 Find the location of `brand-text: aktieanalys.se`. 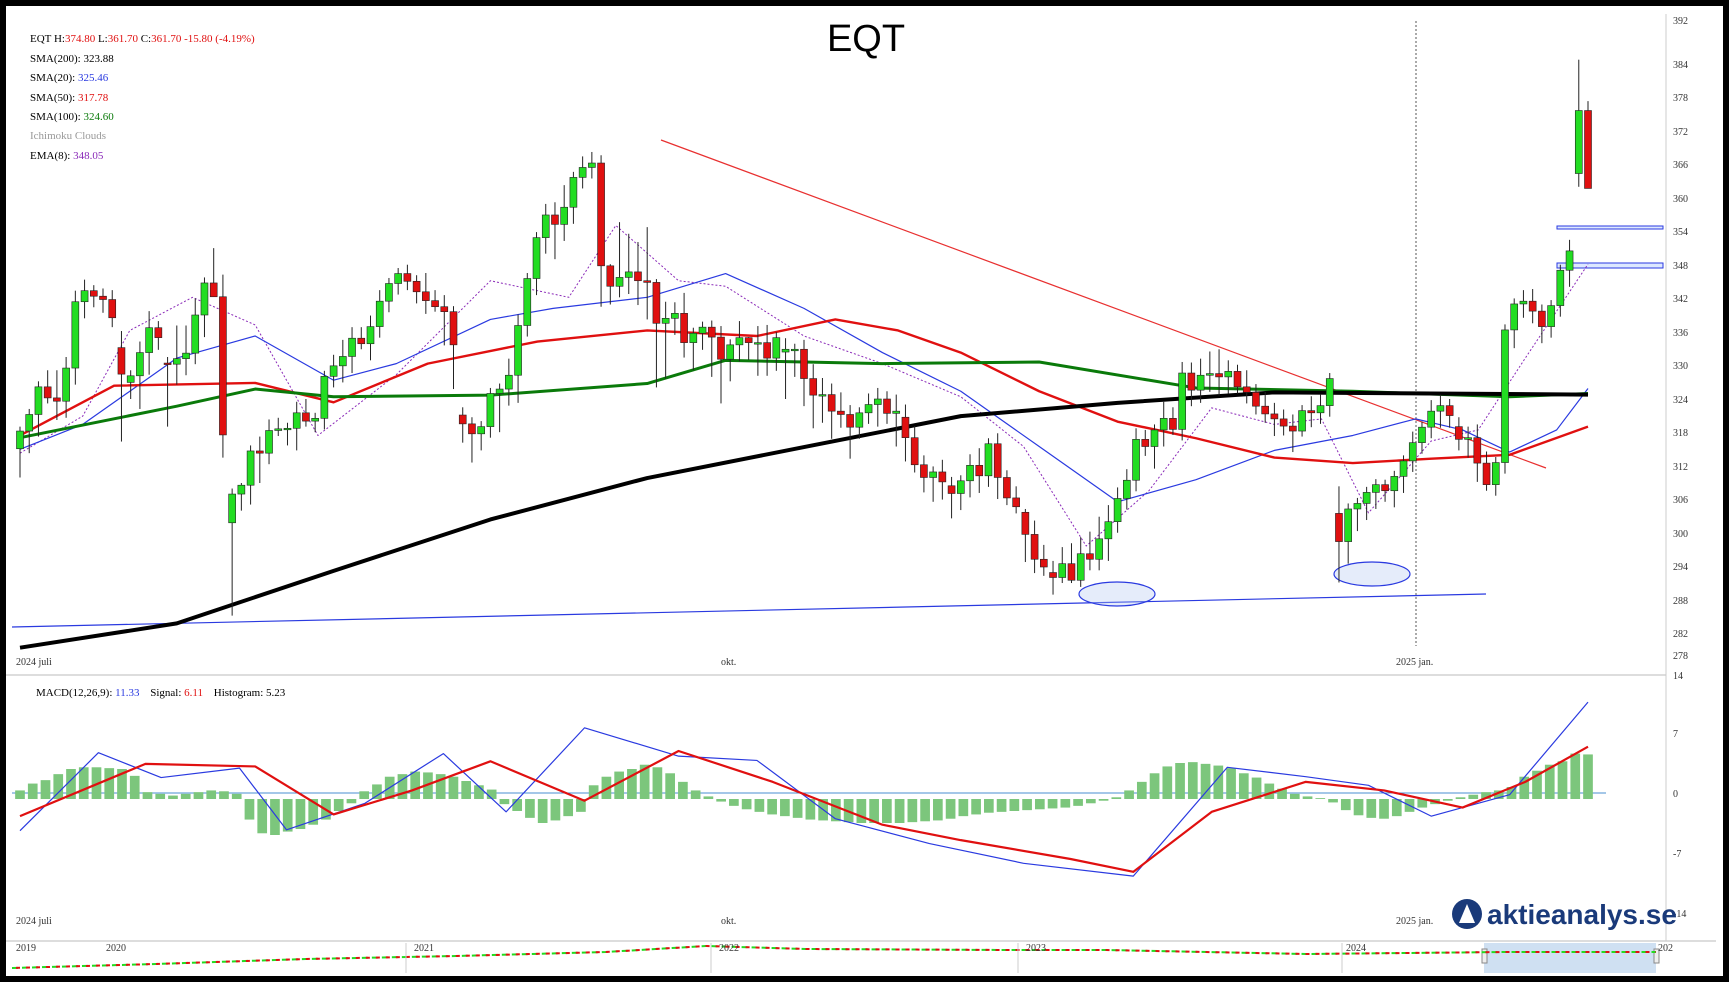

brand-text: aktieanalys.se is located at coordinates (1582, 914).